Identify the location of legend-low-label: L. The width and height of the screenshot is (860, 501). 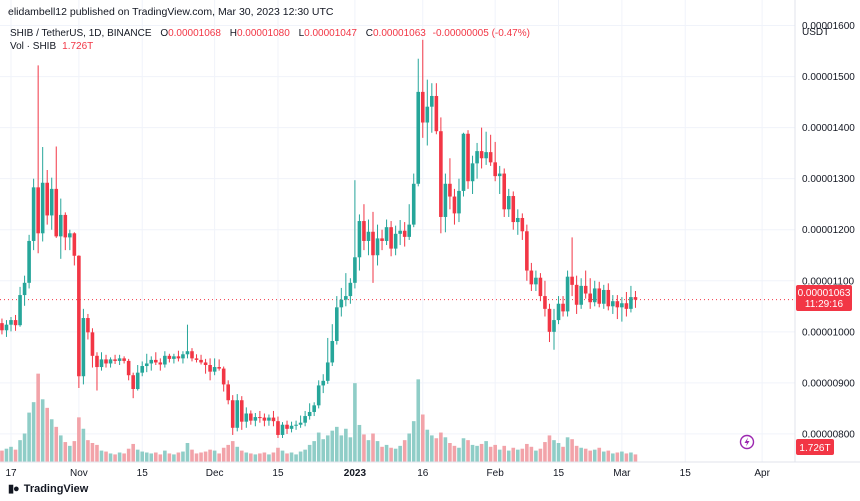
(301, 33).